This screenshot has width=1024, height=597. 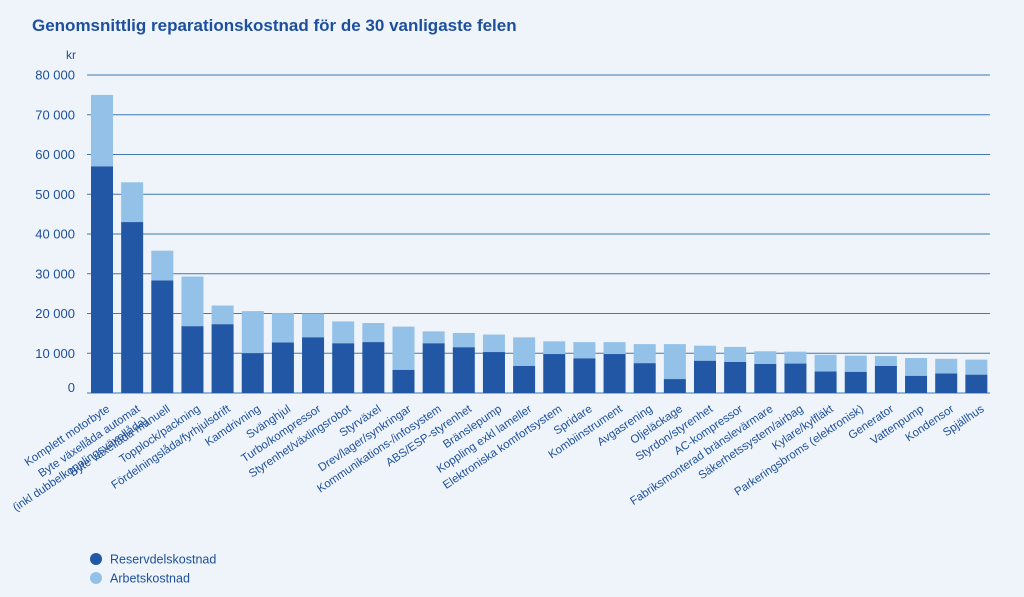 I want to click on y-tick-label: 0, so click(x=71, y=387).